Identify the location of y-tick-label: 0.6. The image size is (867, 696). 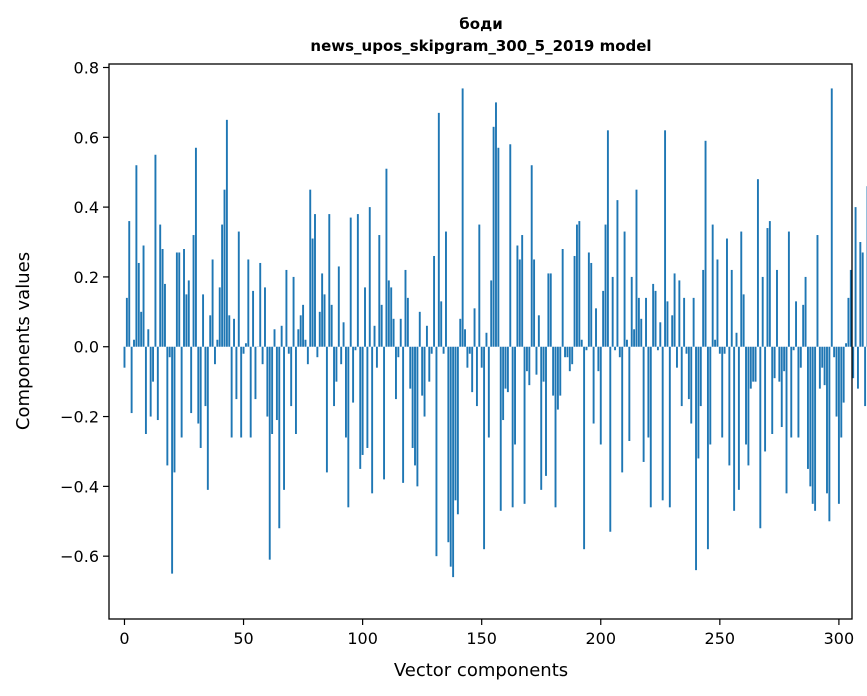
(86, 137).